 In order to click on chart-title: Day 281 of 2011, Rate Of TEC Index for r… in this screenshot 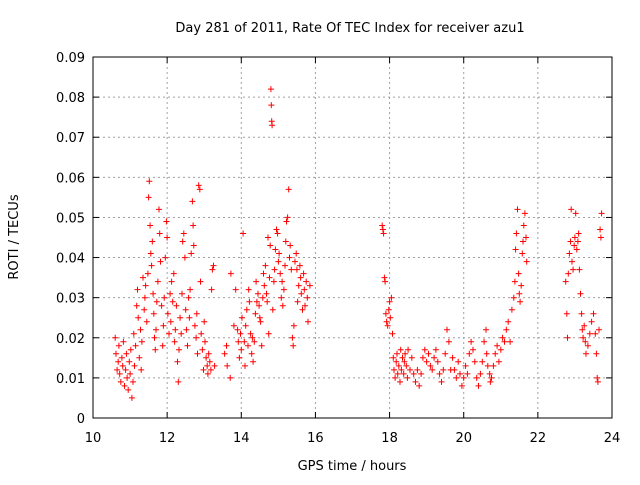, I will do `click(349, 28)`.